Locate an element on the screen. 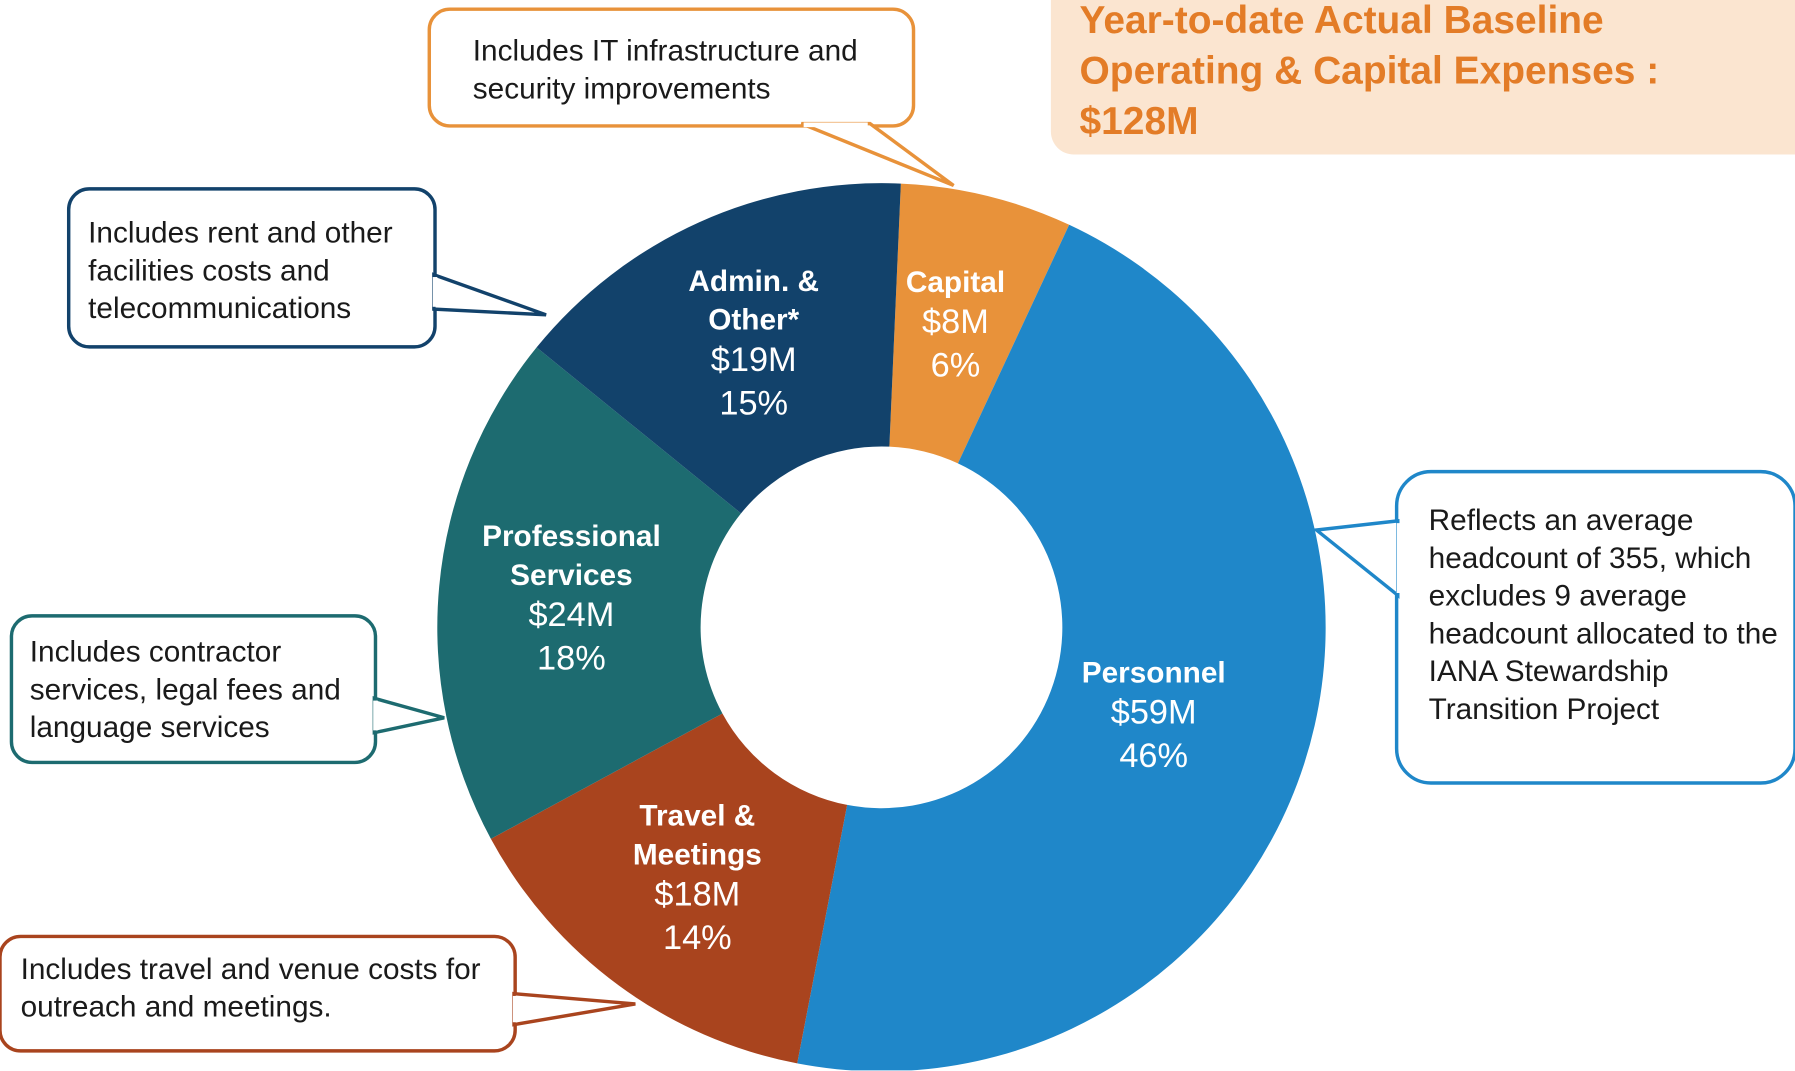 This screenshot has width=1795, height=1071. category-label: Admin. & Other* is located at coordinates (754, 300).